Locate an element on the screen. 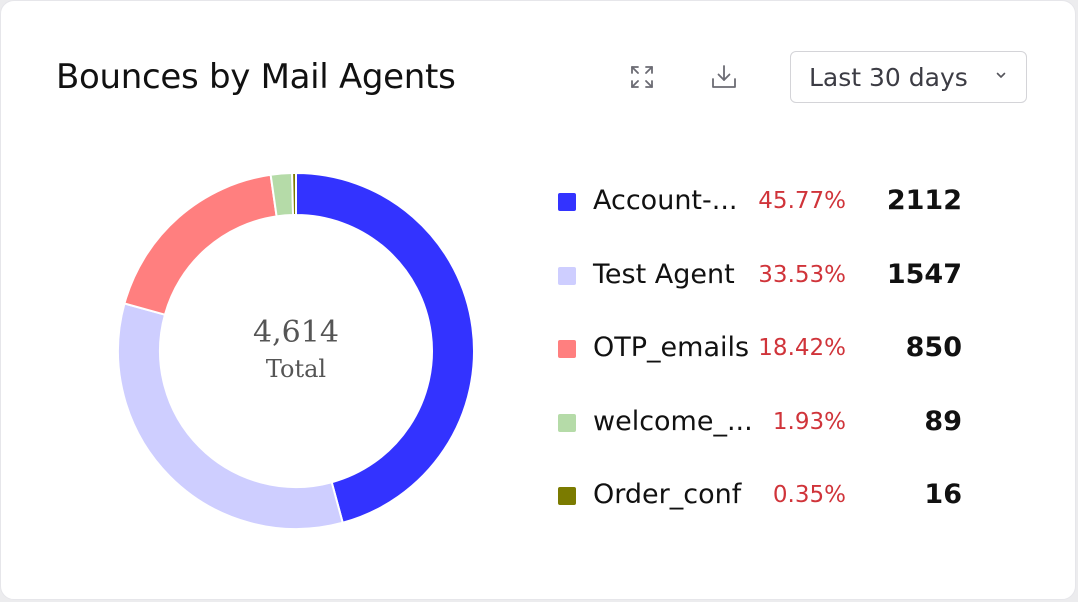 This screenshot has height=602, width=1078. legend-label: OTP_emails is located at coordinates (671, 347).